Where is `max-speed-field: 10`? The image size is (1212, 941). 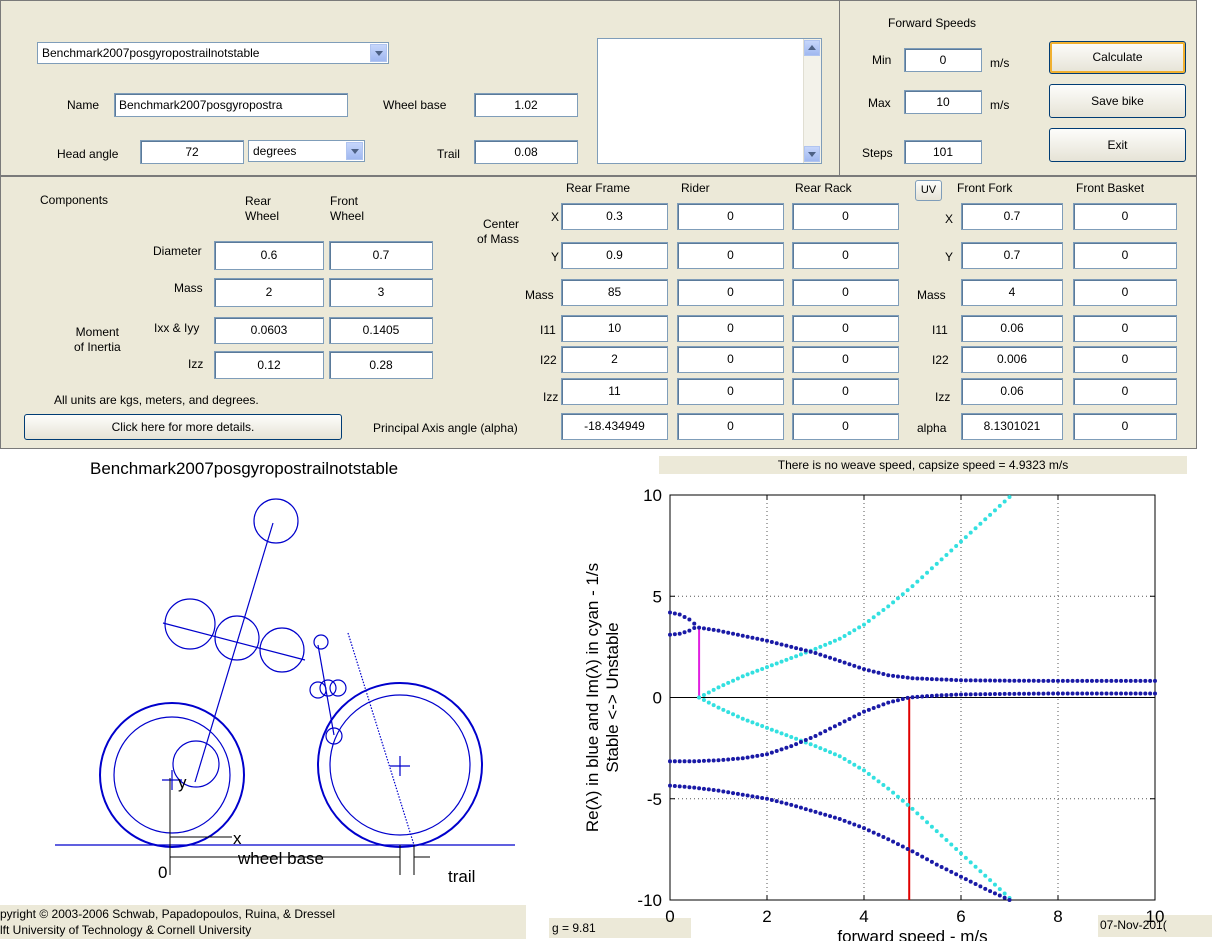 max-speed-field: 10 is located at coordinates (943, 102).